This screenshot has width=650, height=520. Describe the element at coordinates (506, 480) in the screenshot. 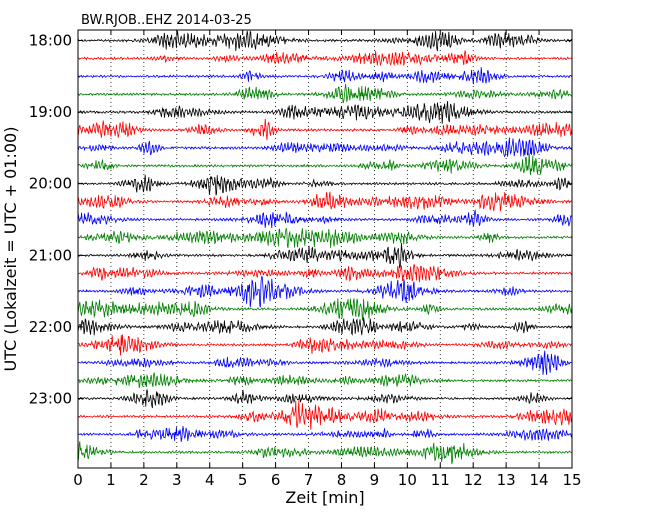

I see `x-tick-label: 13` at that location.